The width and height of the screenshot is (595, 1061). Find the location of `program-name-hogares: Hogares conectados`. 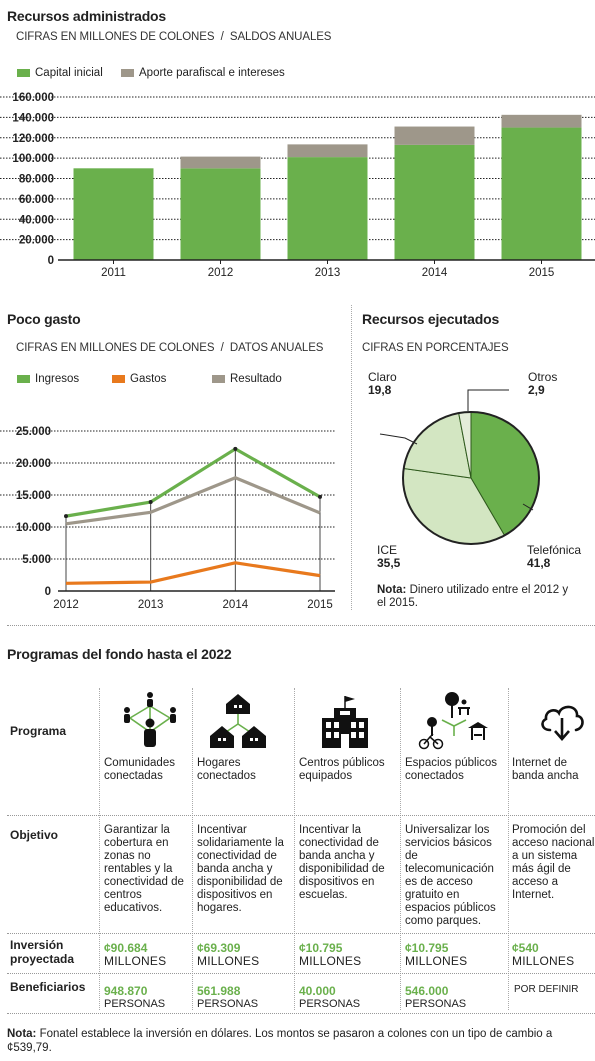

program-name-hogares: Hogares conectados is located at coordinates (226, 769).